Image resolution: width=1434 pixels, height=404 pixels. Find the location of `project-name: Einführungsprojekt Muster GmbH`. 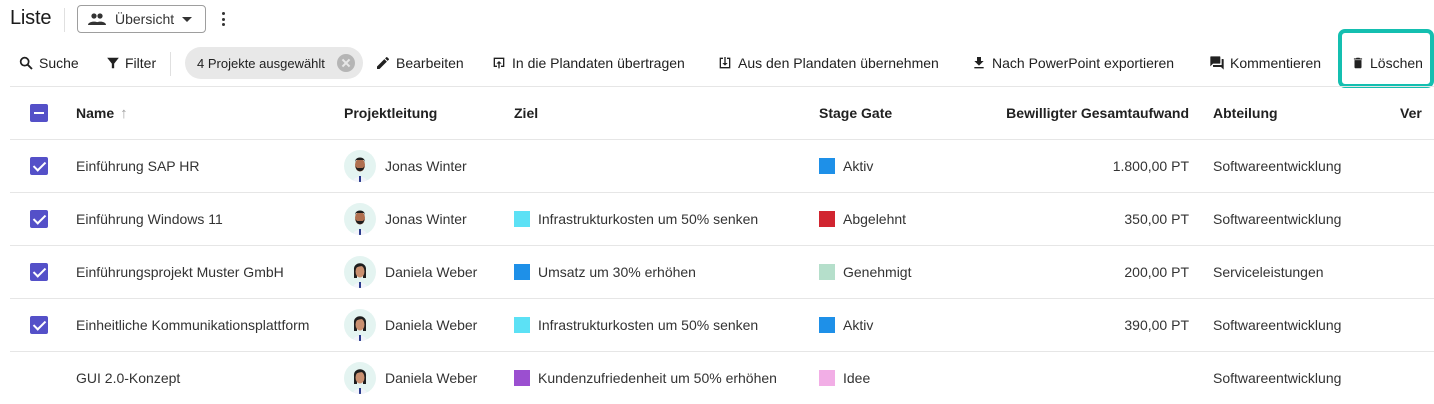

project-name: Einführungsprojekt Muster GmbH is located at coordinates (180, 272).